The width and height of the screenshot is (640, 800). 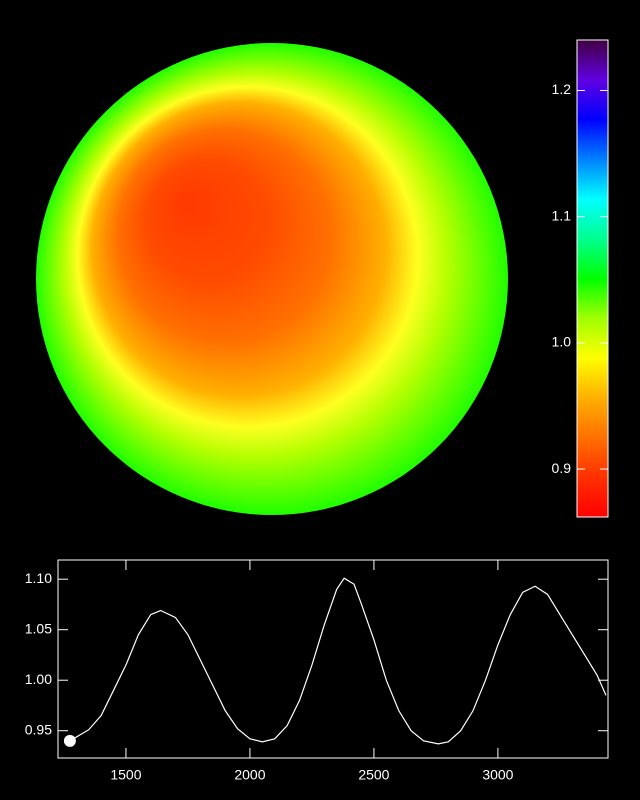 What do you see at coordinates (38, 729) in the screenshot?
I see `y-tick-label: 0.95` at bounding box center [38, 729].